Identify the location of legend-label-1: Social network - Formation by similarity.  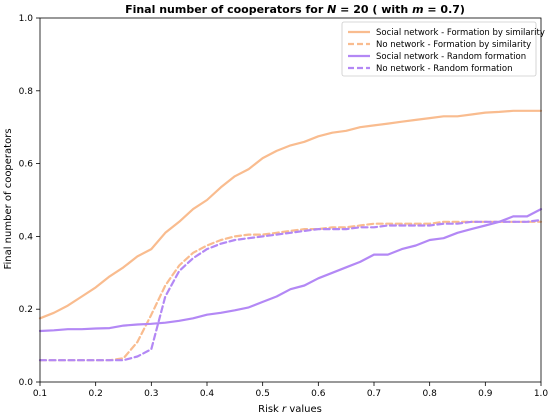
(460, 33).